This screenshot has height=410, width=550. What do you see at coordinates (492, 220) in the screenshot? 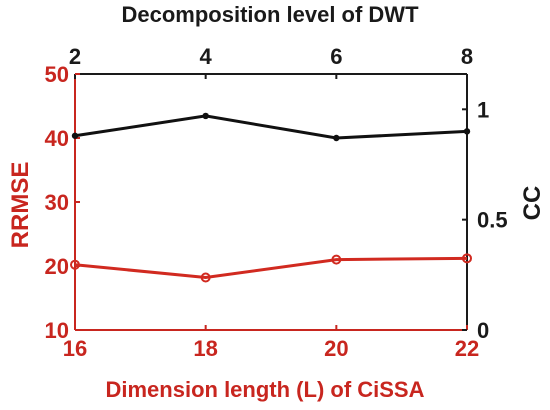
I see `right-tick-label: 0.5` at bounding box center [492, 220].